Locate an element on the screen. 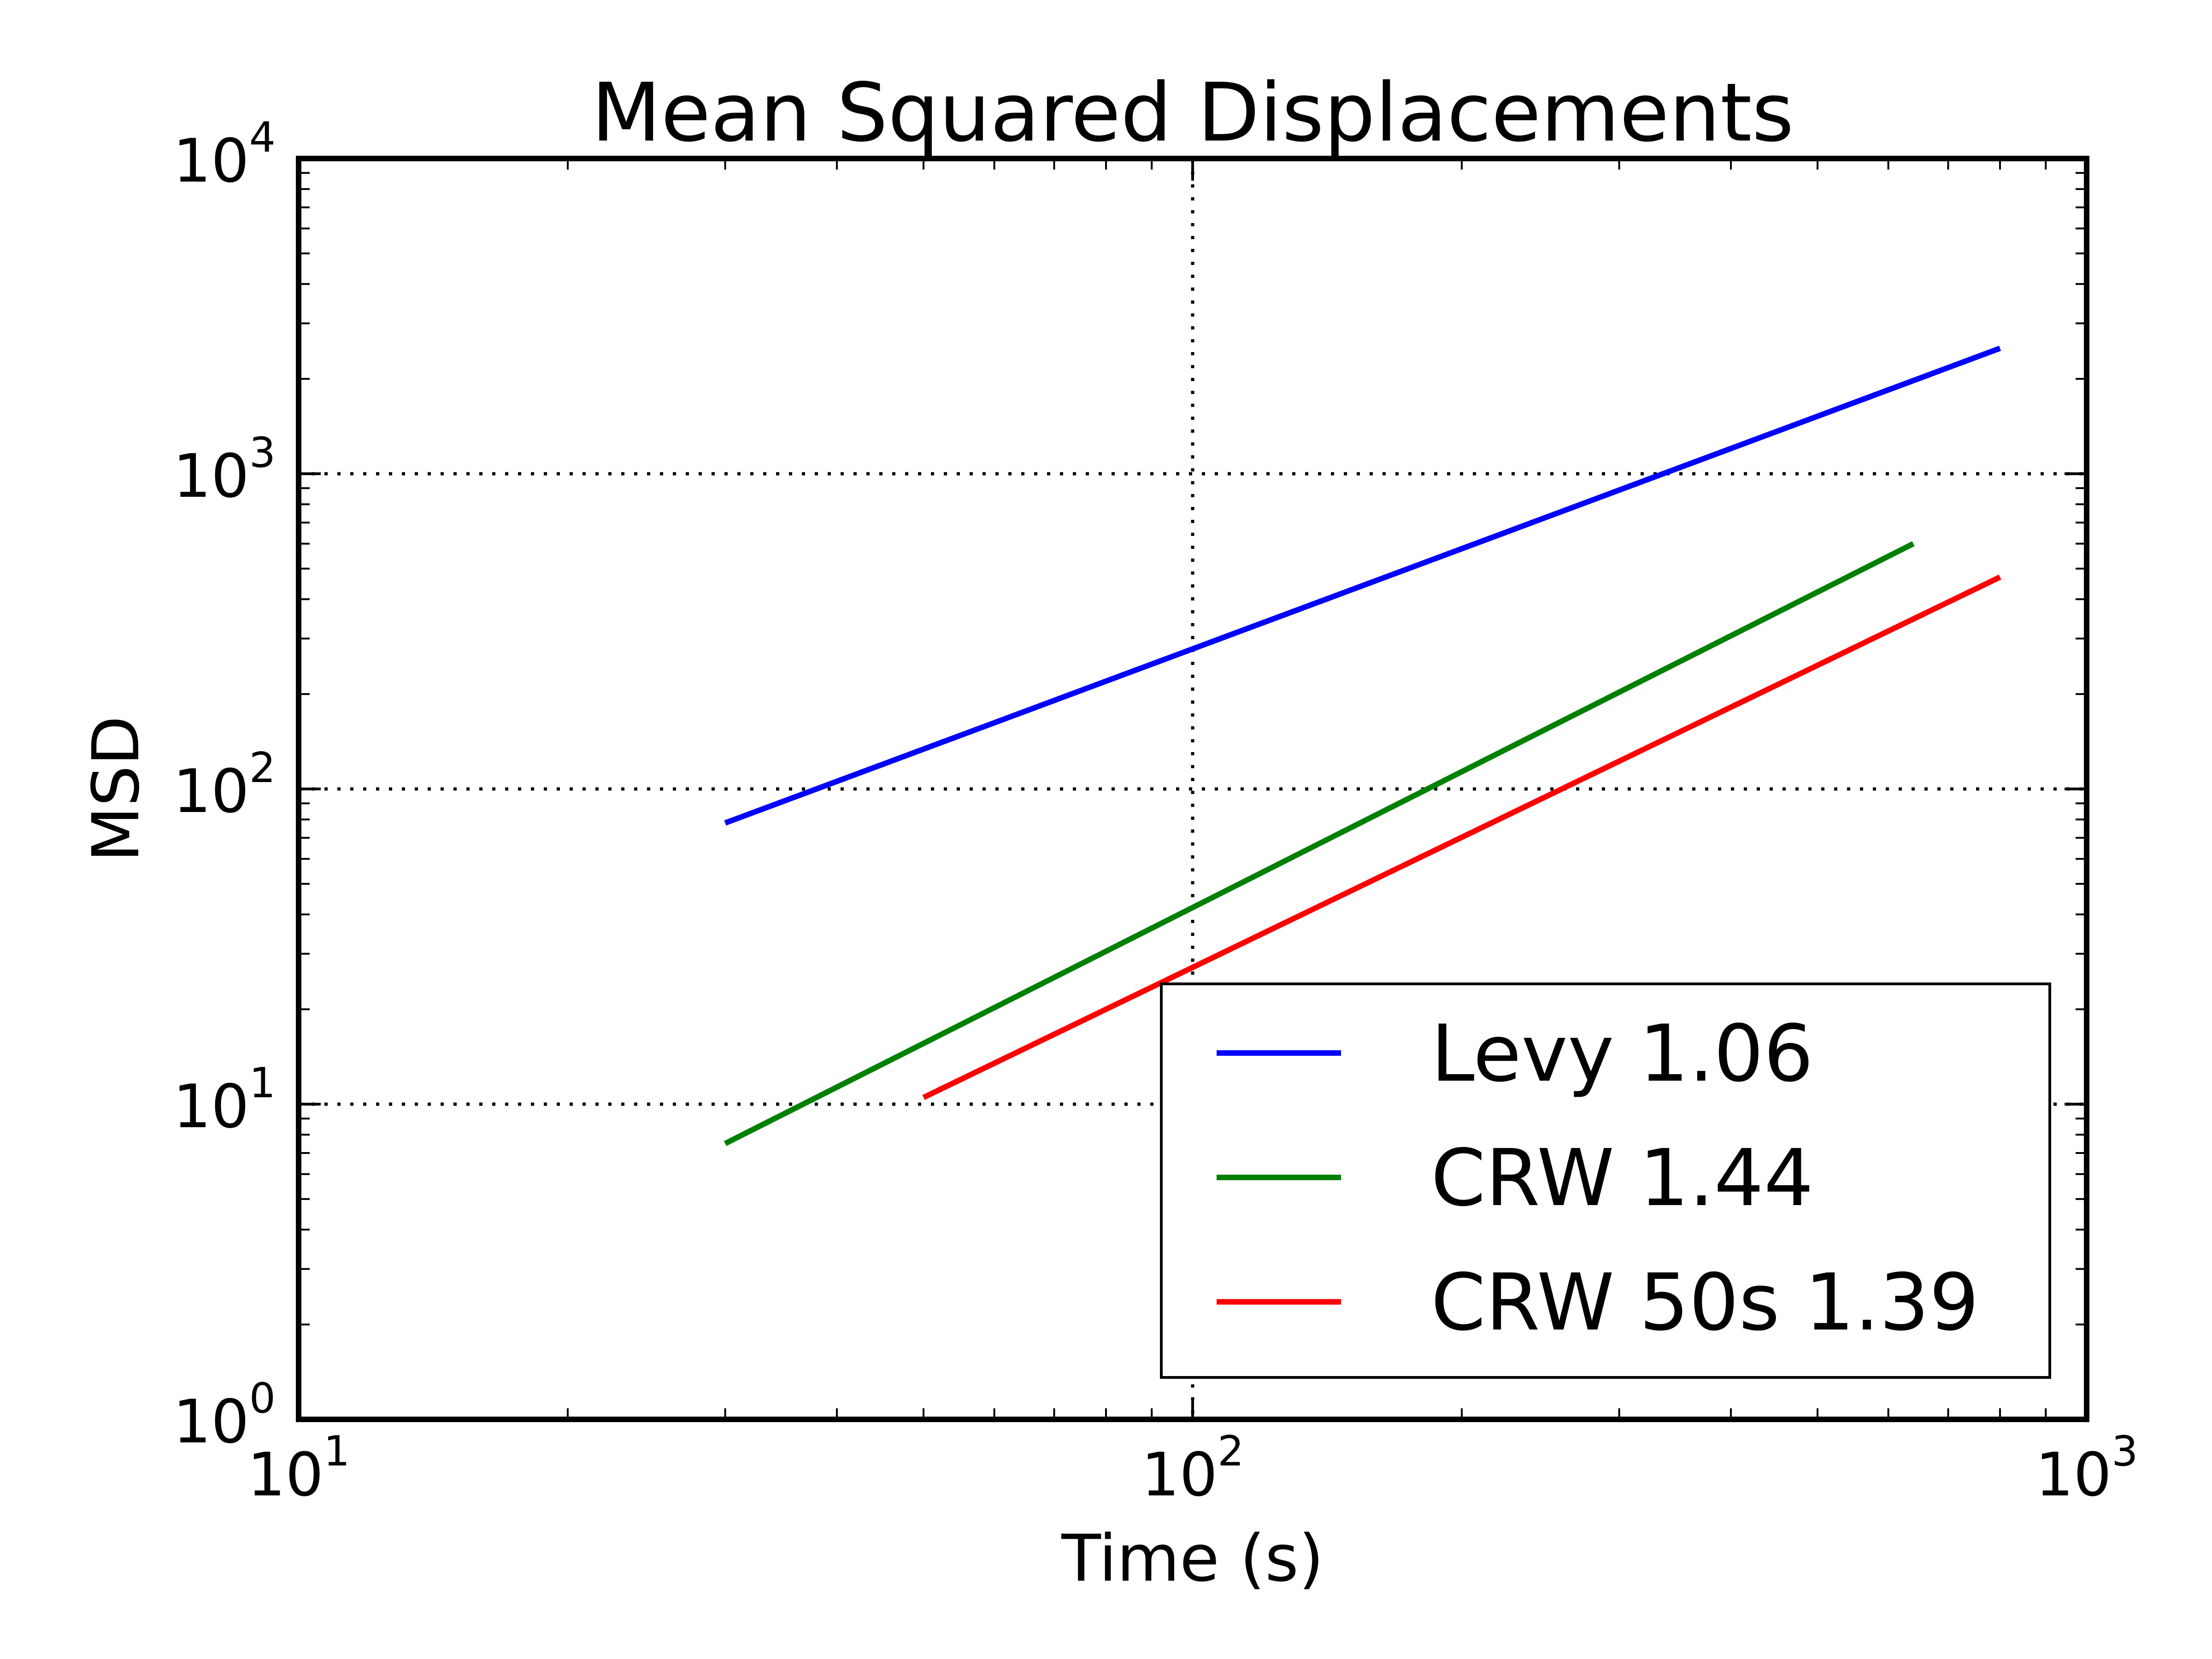 This screenshot has width=2212, height=1659. x-axis-label: Time (s) is located at coordinates (1192, 1558).